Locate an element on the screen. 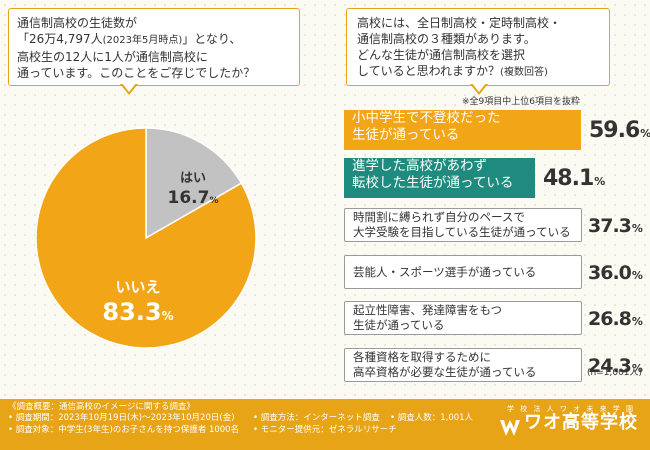 This screenshot has height=450, width=650. pie-slice-label: はい is located at coordinates (193, 178).